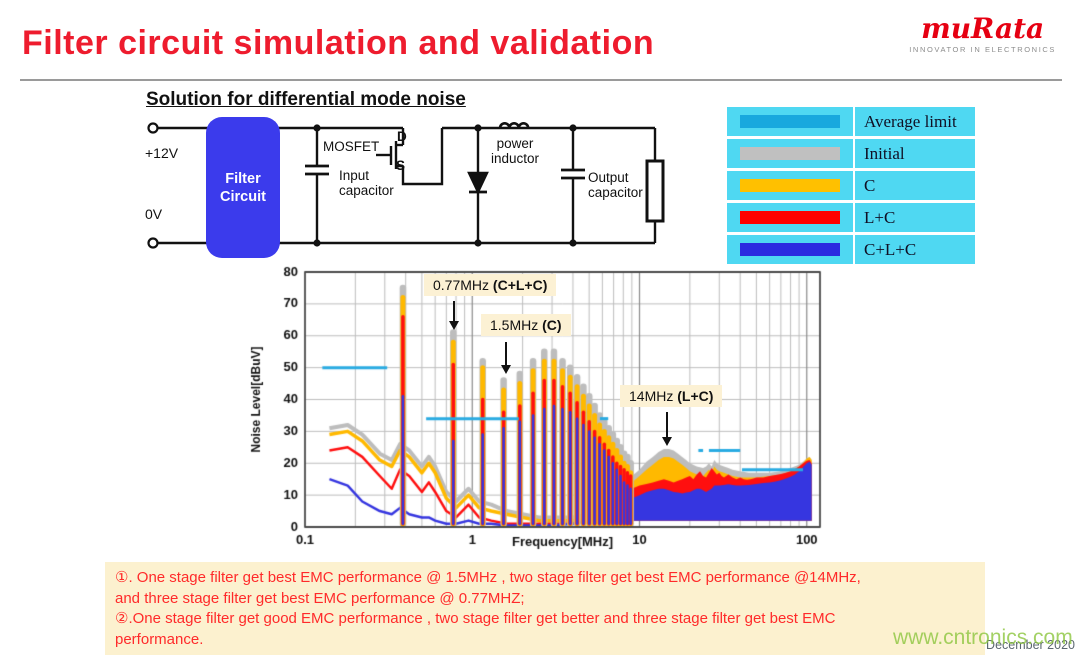 The width and height of the screenshot is (1080, 656). What do you see at coordinates (880, 217) in the screenshot?
I see `legend-label: L+C` at bounding box center [880, 217].